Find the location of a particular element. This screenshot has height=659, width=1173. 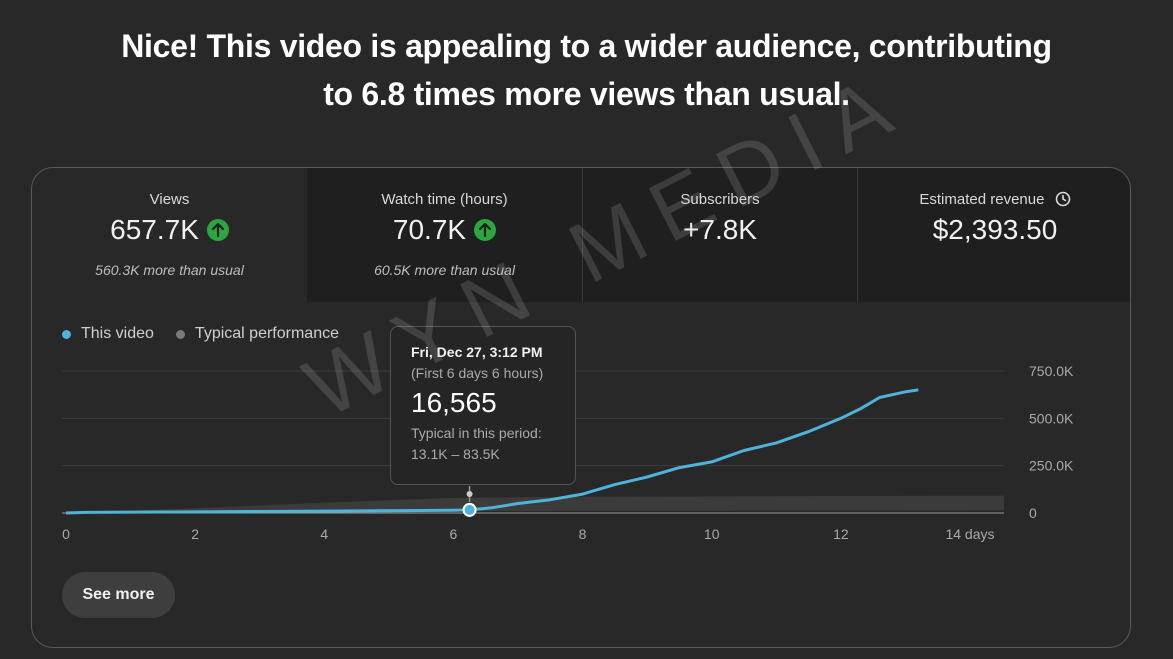

y-tick-label: 0 is located at coordinates (1033, 513).